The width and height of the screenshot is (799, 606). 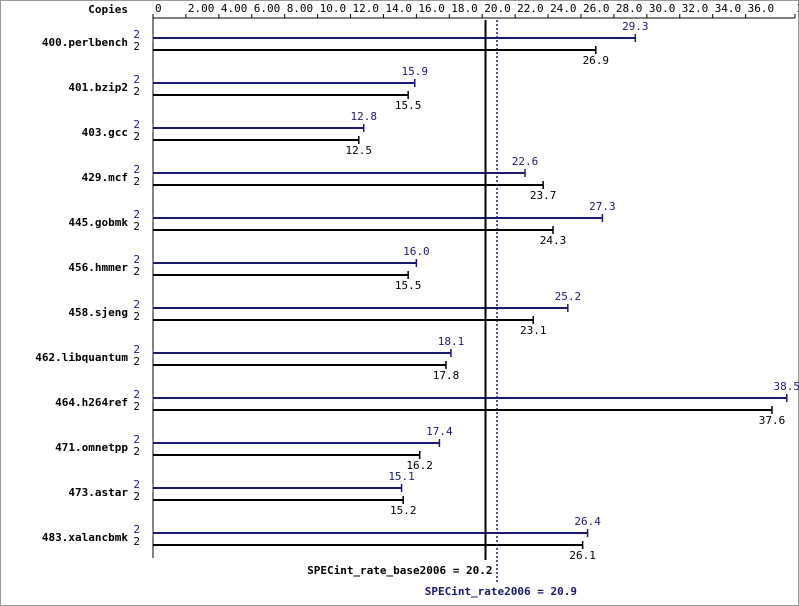 What do you see at coordinates (201, 8) in the screenshot?
I see `x-tick-label: 2.00` at bounding box center [201, 8].